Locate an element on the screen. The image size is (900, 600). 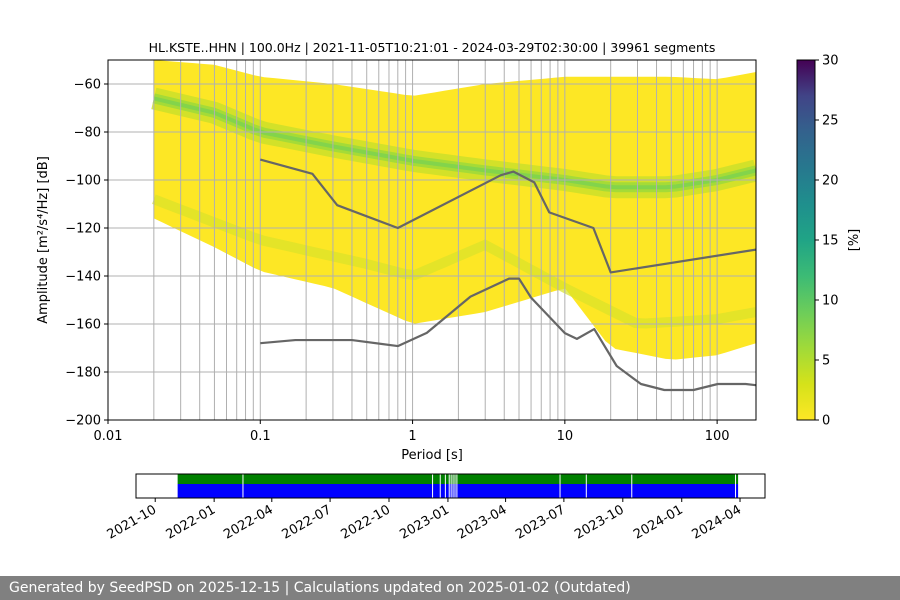
density-band-core is located at coordinates (454, 143).